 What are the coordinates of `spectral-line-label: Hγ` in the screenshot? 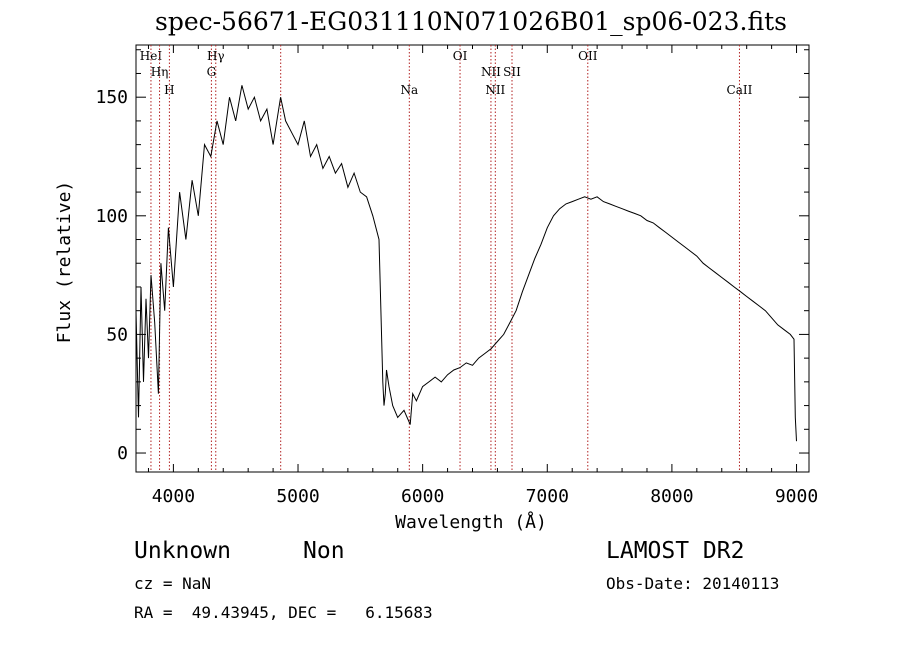 It's located at (216, 56).